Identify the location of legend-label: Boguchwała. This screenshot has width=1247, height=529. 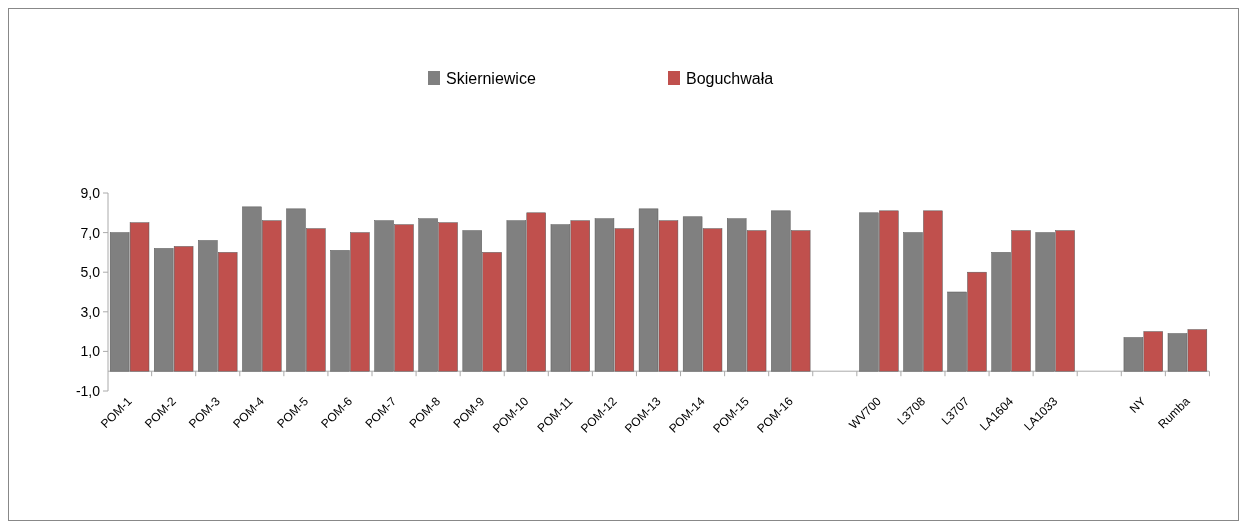
(730, 78).